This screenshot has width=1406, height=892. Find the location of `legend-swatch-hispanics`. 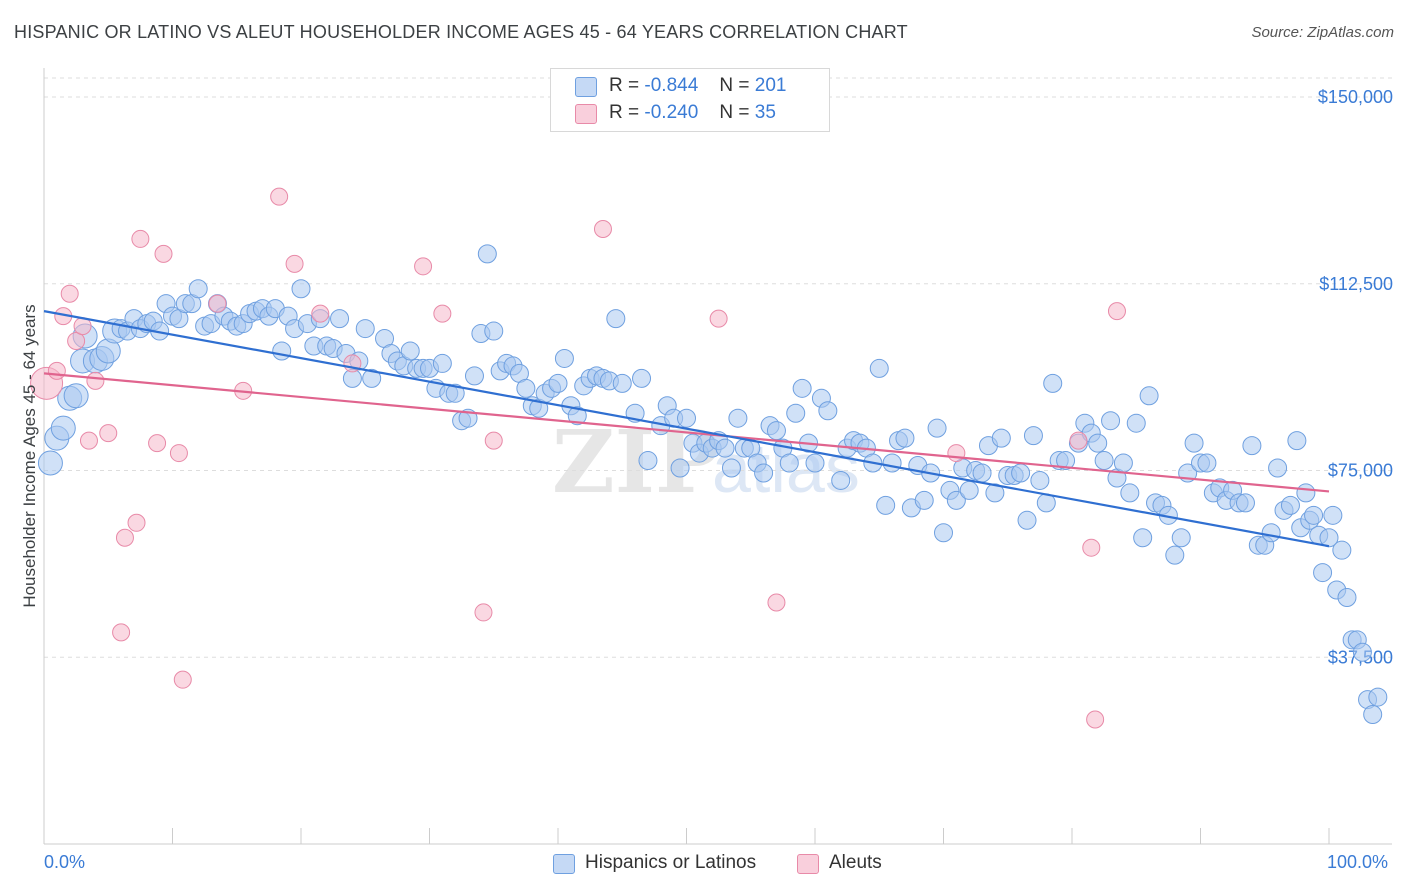

legend-swatch-hispanics is located at coordinates (586, 87).